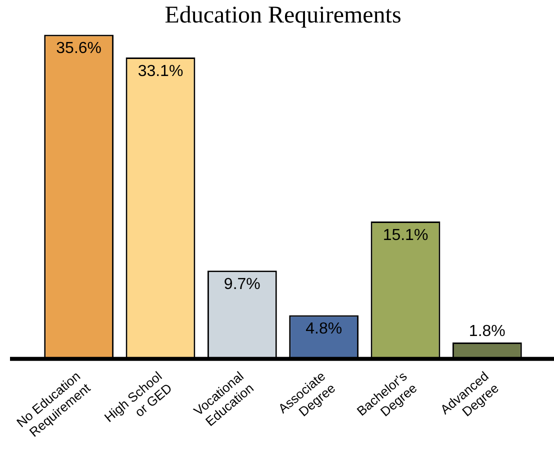 Image resolution: width=554 pixels, height=453 pixels. Describe the element at coordinates (161, 71) in the screenshot. I see `data-label: 33.1%` at that location.